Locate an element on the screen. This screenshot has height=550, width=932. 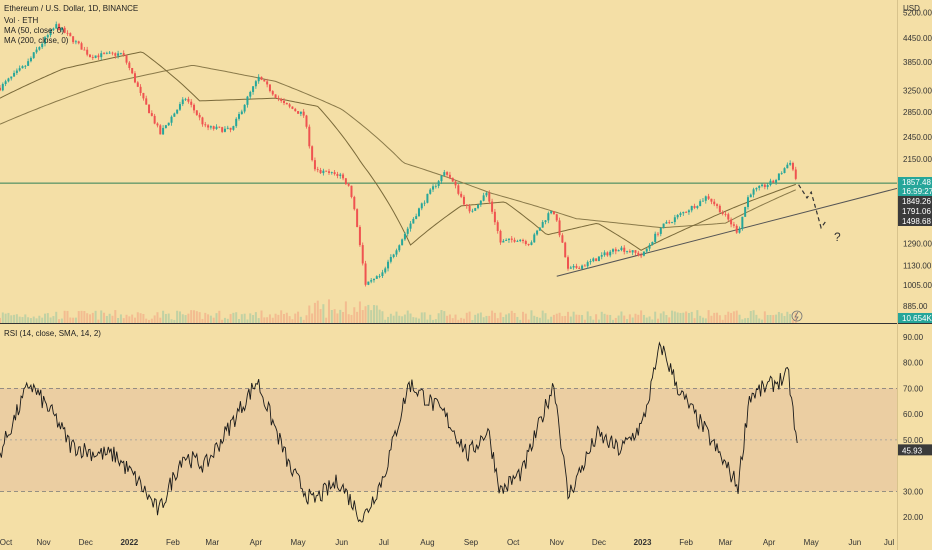
volume-legend: Vol · ETH is located at coordinates (21, 20).